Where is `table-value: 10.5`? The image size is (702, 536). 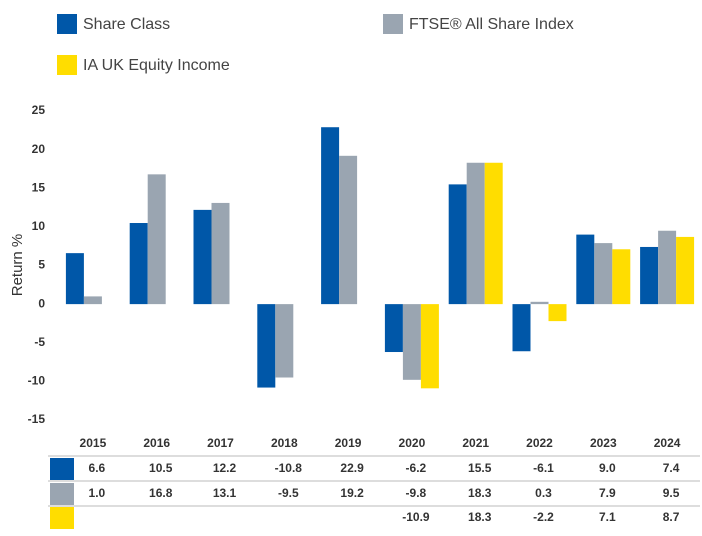 table-value: 10.5 is located at coordinates (161, 468).